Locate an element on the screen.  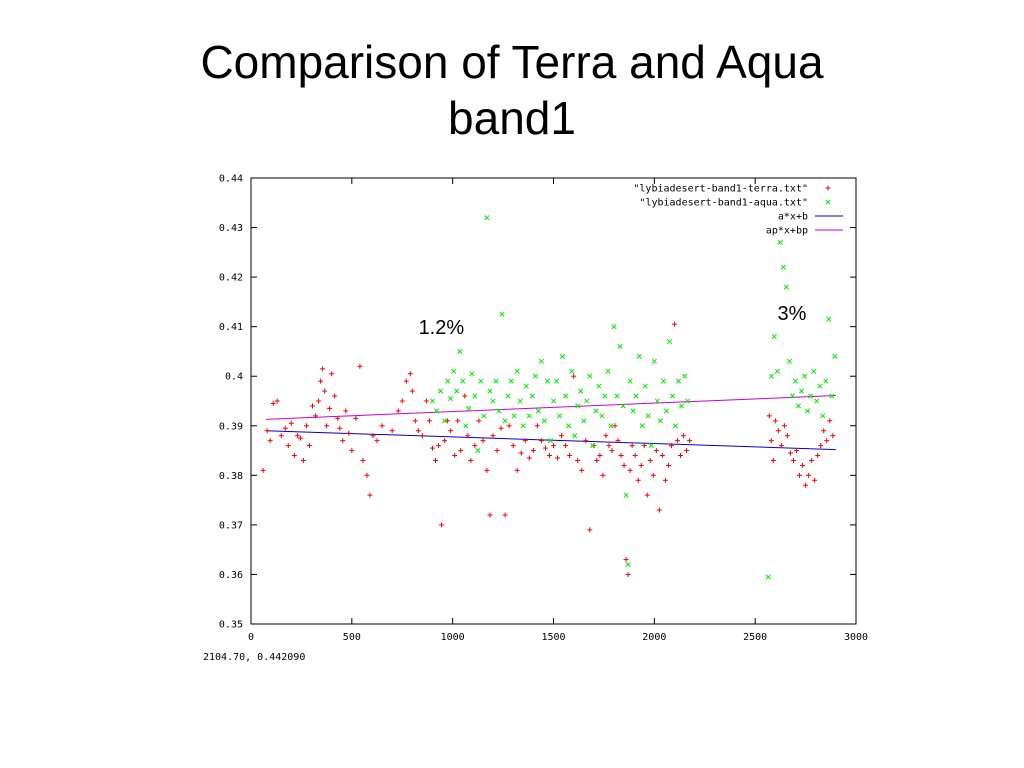
x-tick-label: 2000 is located at coordinates (654, 637).